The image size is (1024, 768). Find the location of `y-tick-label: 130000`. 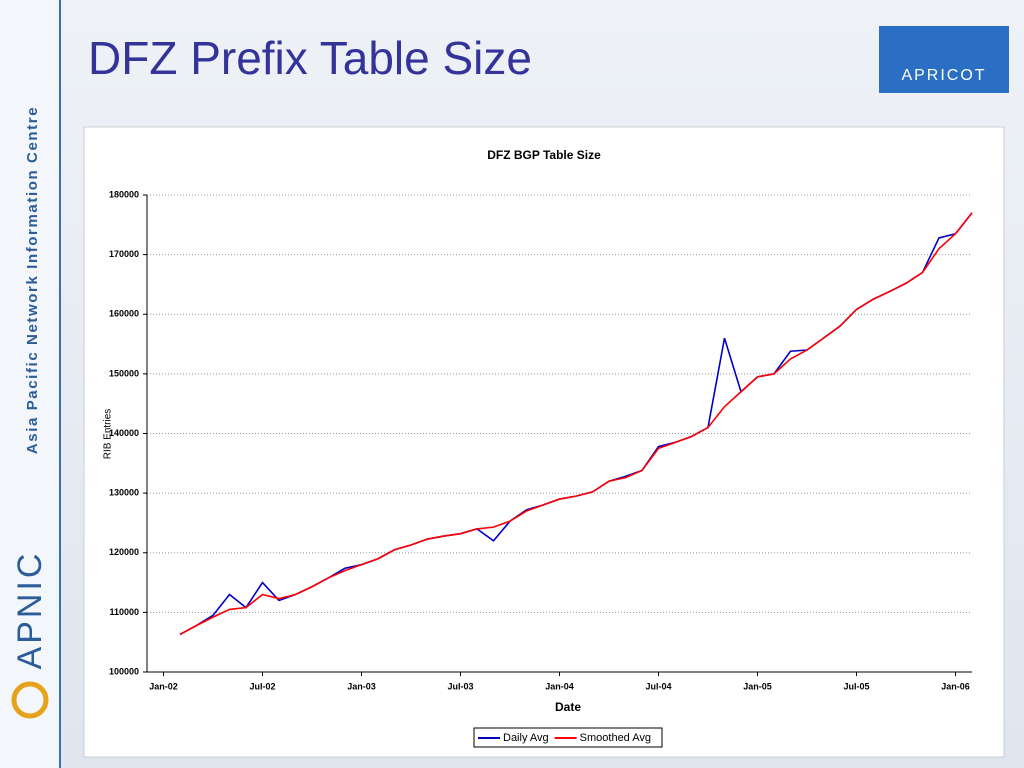

y-tick-label: 130000 is located at coordinates (124, 493).